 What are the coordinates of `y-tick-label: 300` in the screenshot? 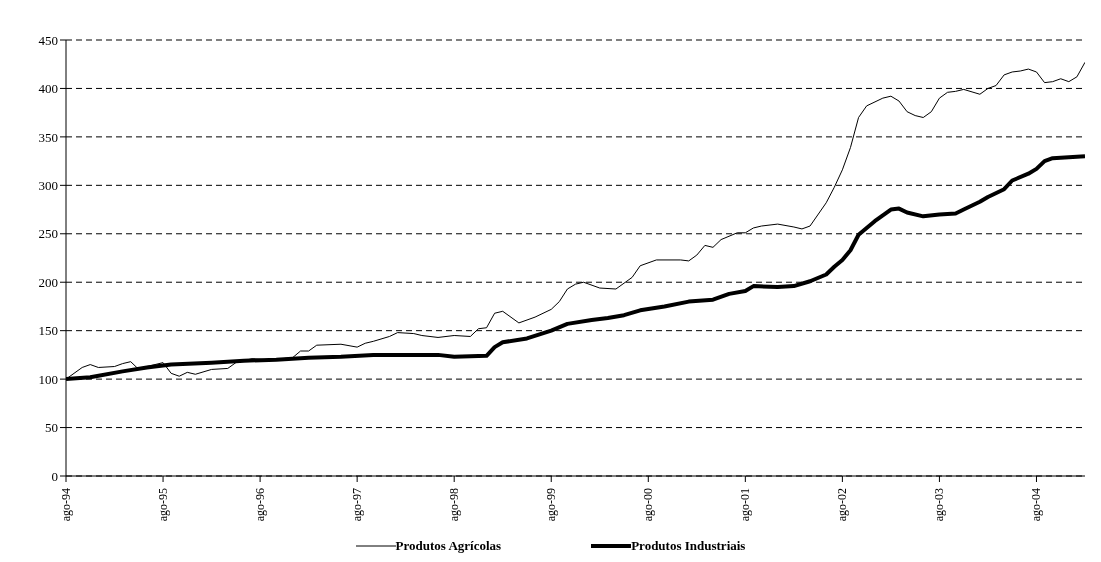 It's located at (48, 185).